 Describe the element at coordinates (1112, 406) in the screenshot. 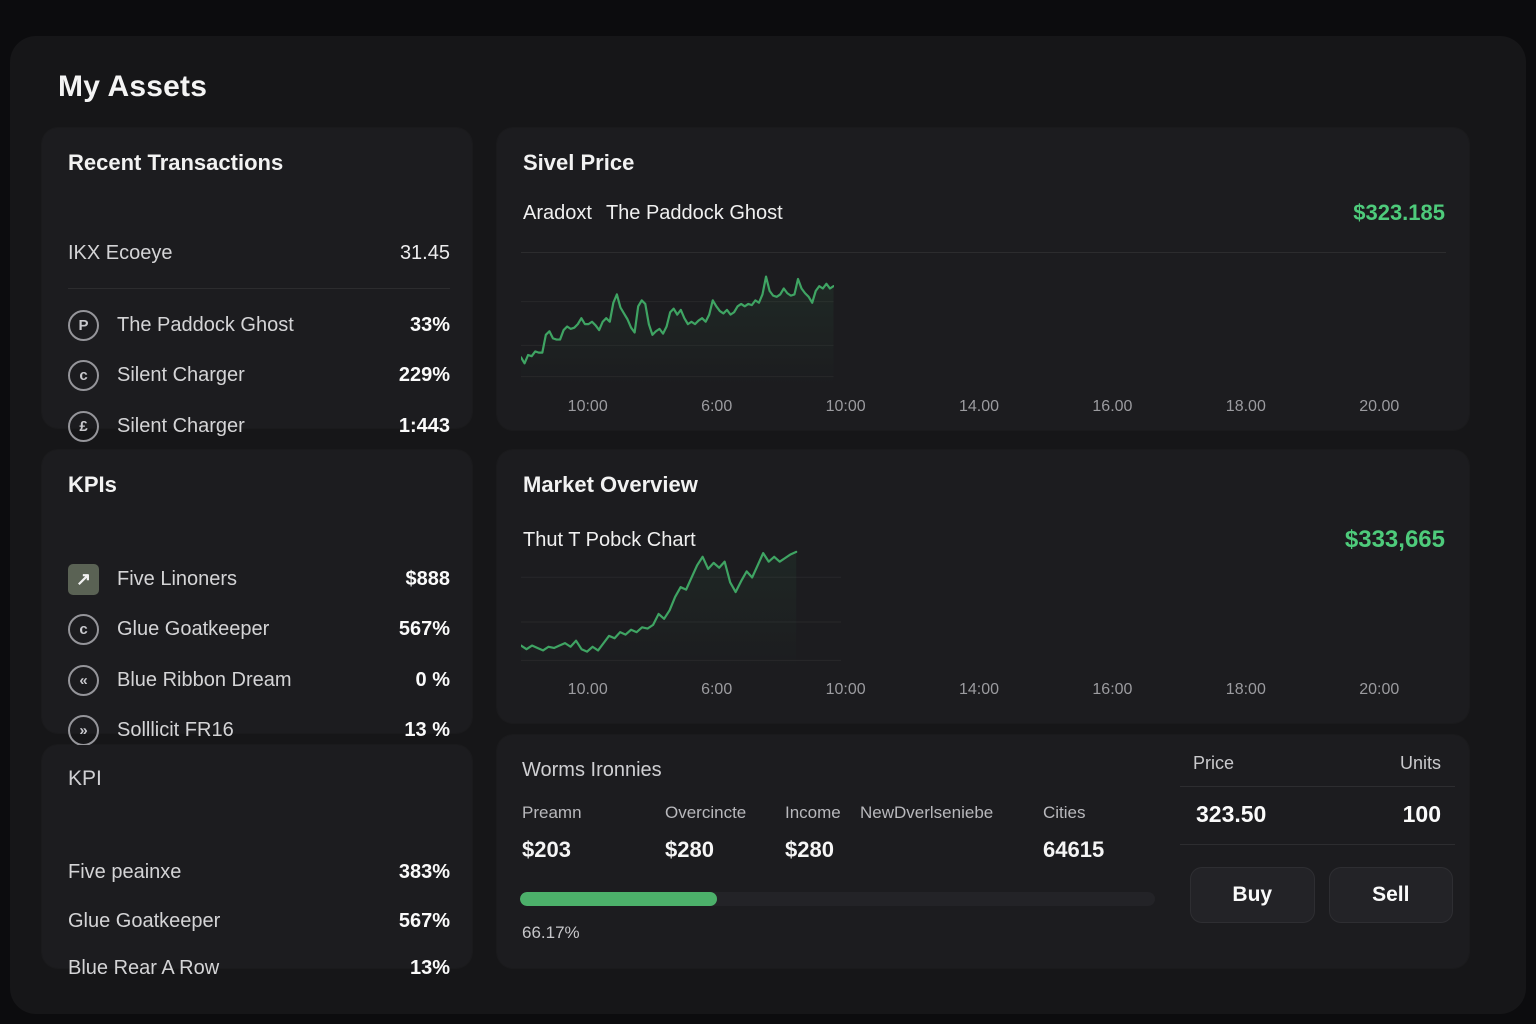

I see `x-tick: 16.00` at that location.